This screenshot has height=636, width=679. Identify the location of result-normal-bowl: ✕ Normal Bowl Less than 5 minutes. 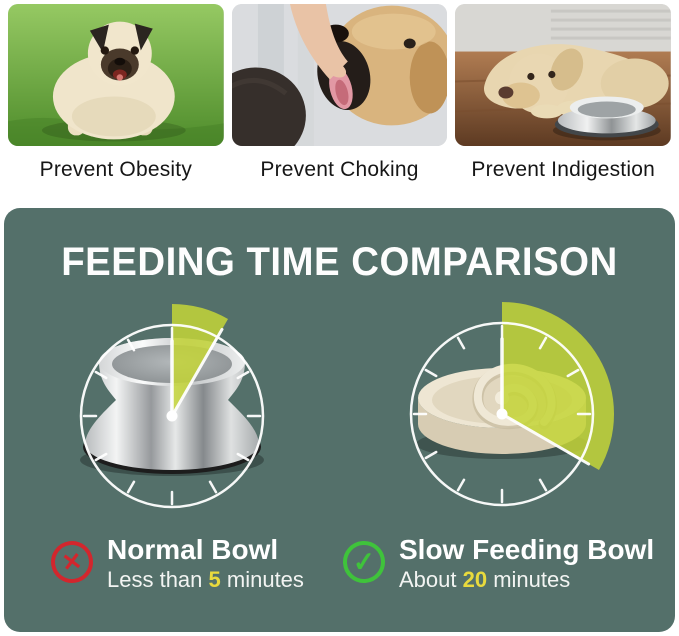
(176, 563).